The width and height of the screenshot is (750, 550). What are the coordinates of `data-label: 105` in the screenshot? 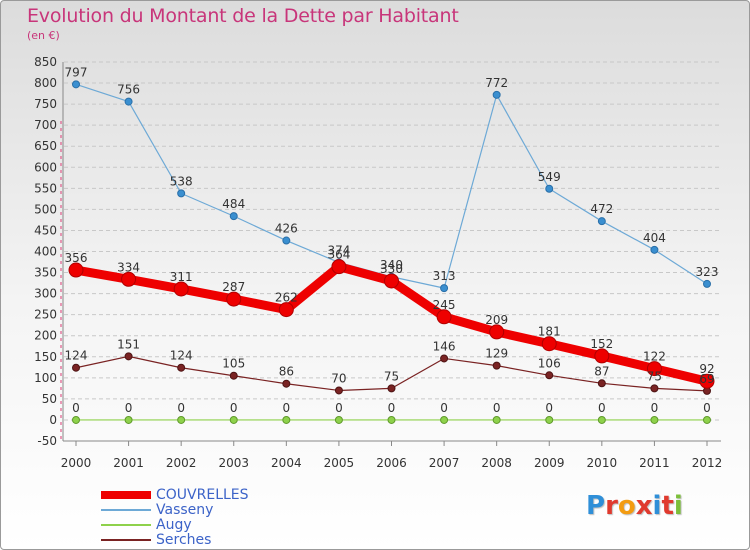 It's located at (233, 364).